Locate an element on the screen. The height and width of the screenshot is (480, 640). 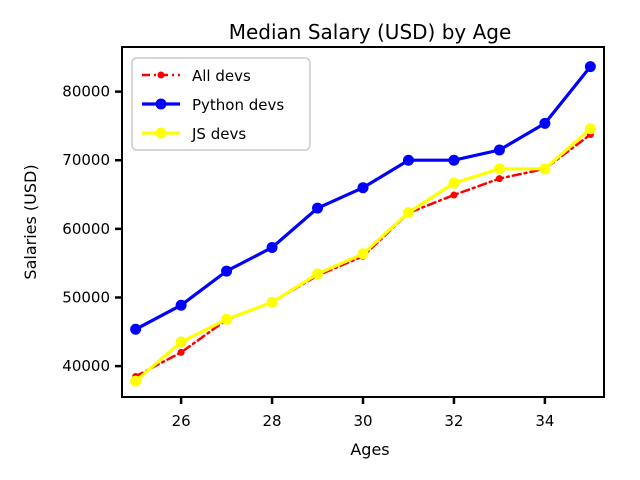
x-tick-label: 34 is located at coordinates (544, 421).